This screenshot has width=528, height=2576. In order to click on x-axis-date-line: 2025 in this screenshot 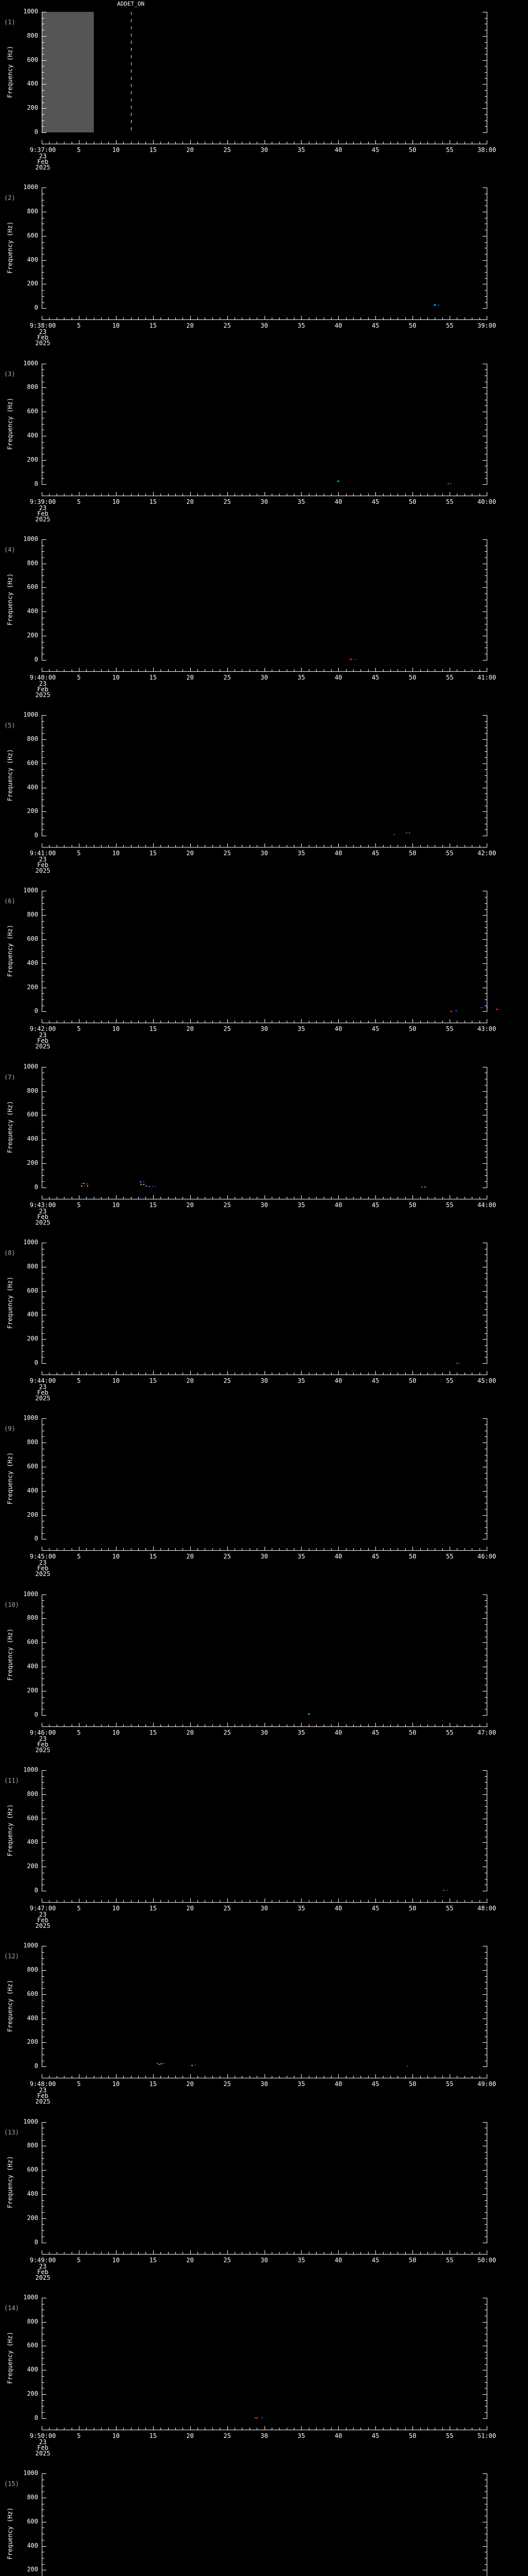, I will do `click(43, 1925)`.